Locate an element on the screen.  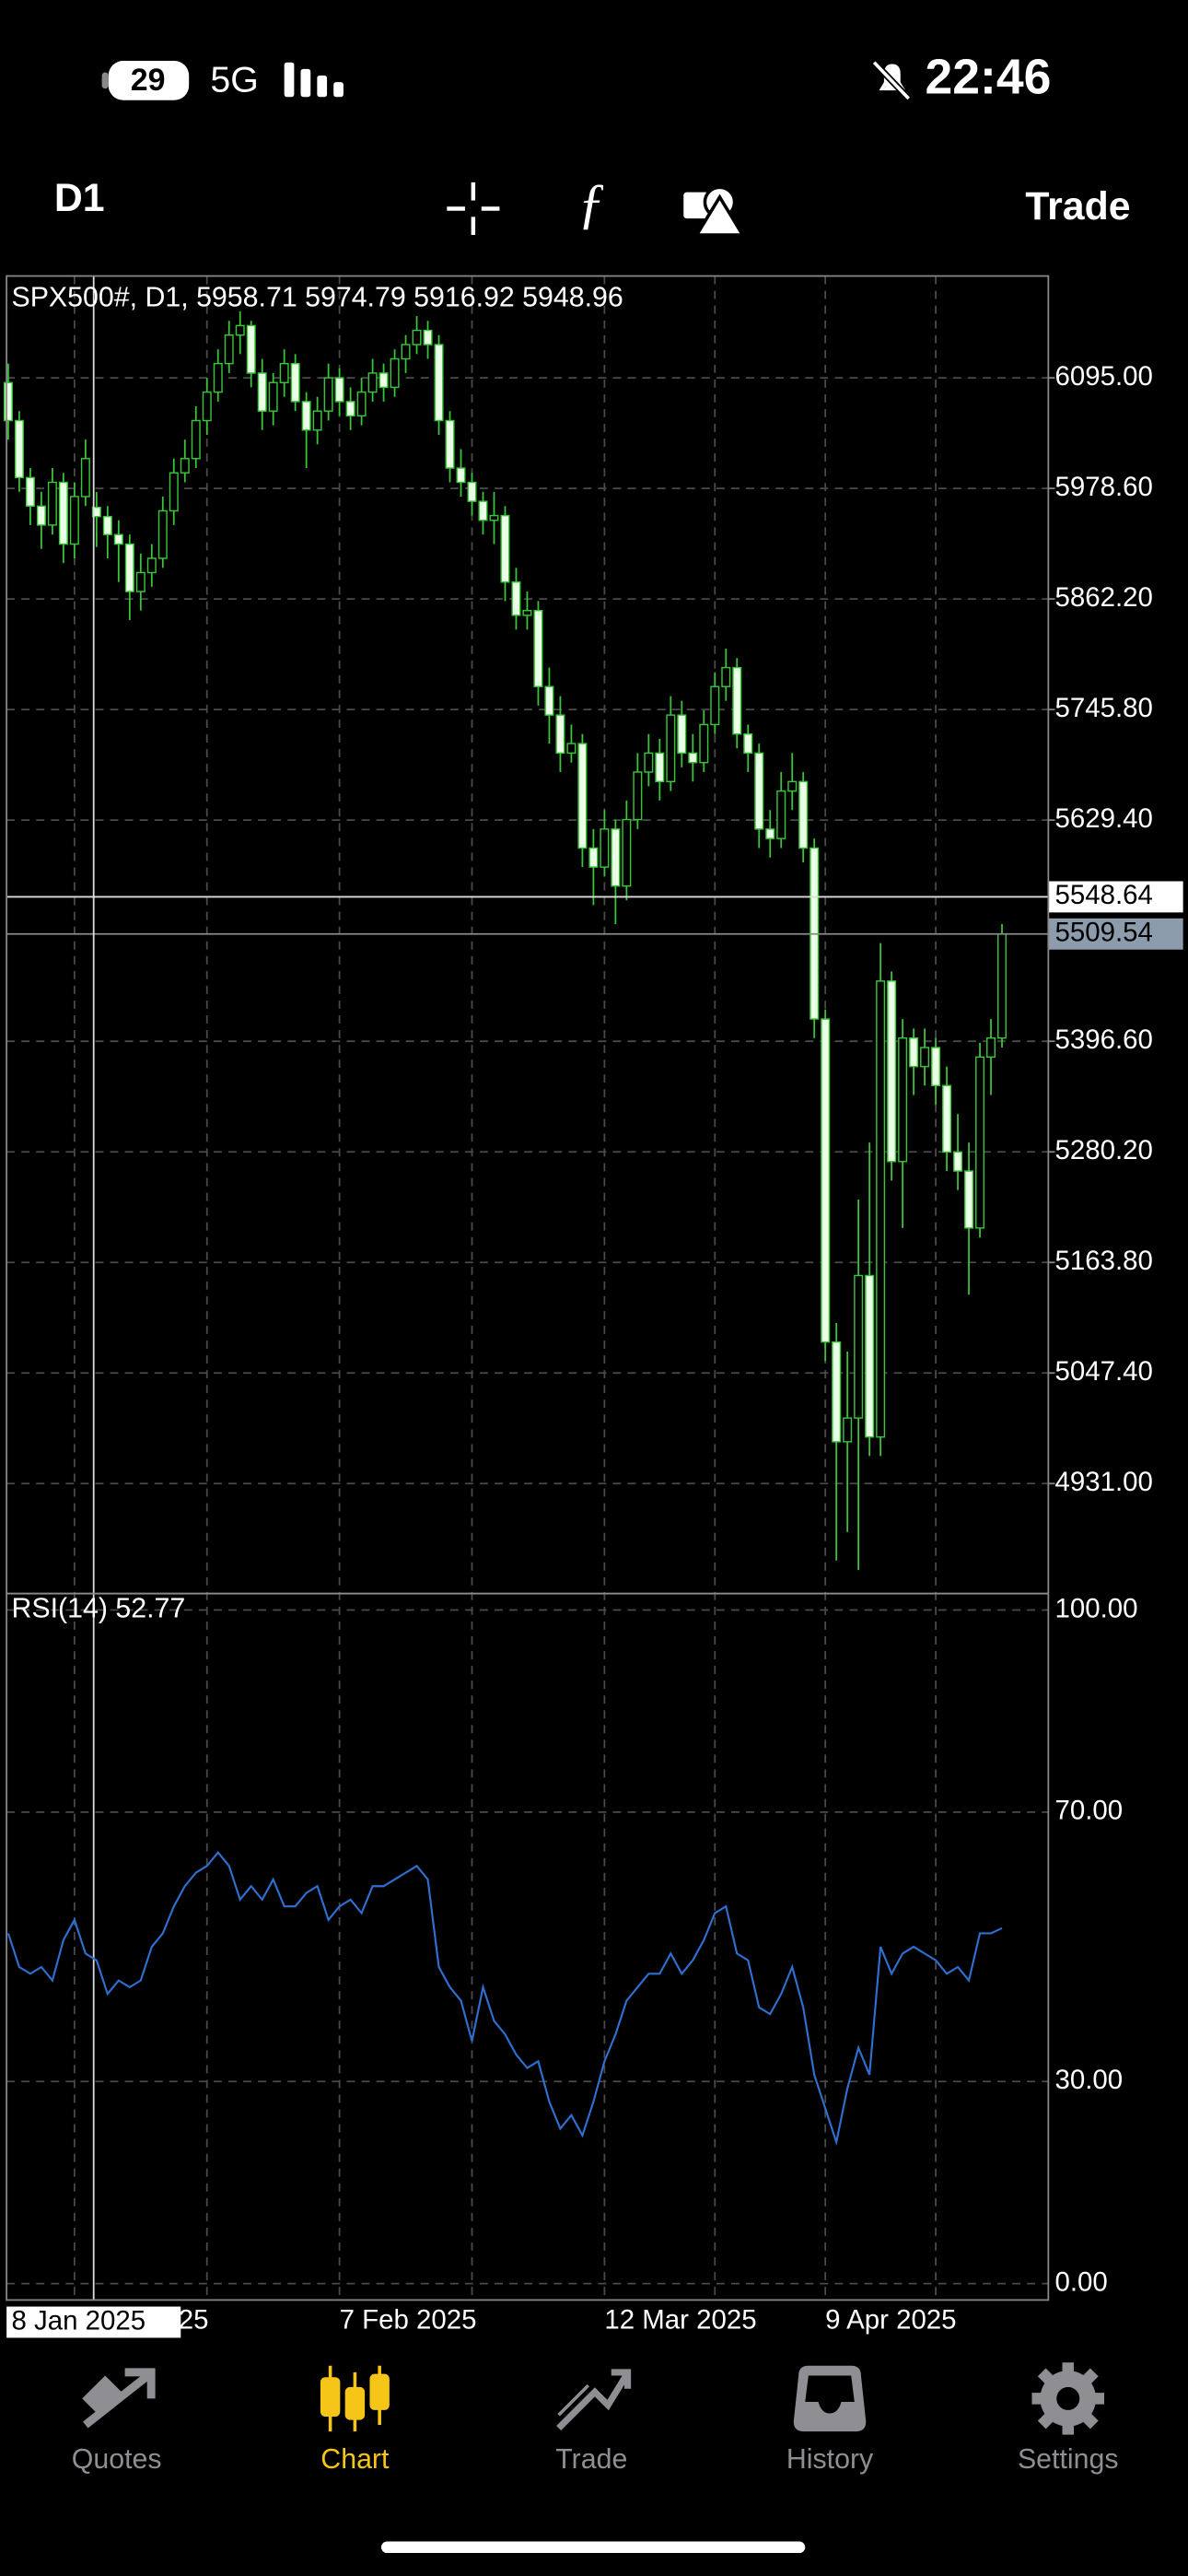
silent-icon is located at coordinates (891, 80).